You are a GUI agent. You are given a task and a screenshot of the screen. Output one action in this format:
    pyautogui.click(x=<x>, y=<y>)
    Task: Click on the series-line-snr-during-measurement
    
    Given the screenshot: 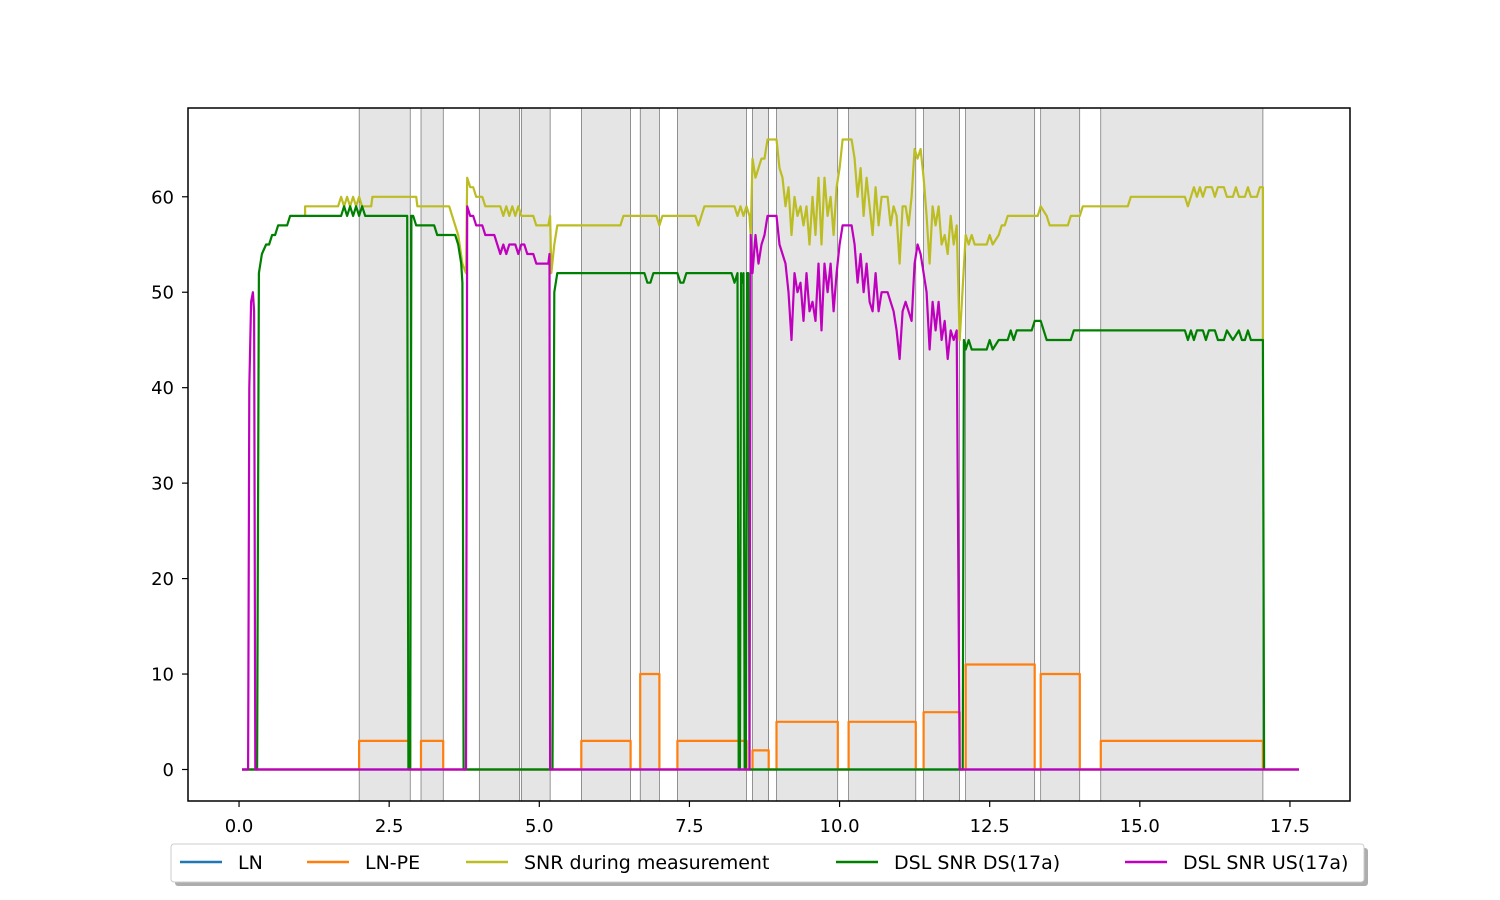 What is the action you would take?
    pyautogui.click(x=784, y=240)
    